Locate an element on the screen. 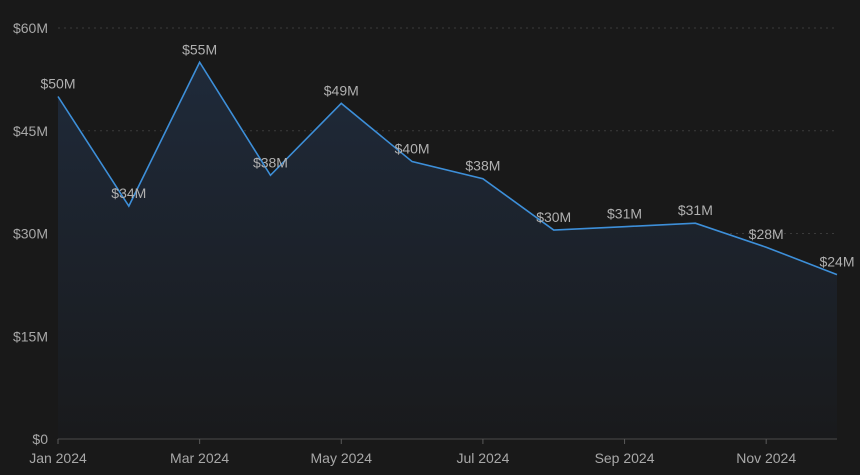 The width and height of the screenshot is (860, 475). y-tick-label: $15M is located at coordinates (30, 336).